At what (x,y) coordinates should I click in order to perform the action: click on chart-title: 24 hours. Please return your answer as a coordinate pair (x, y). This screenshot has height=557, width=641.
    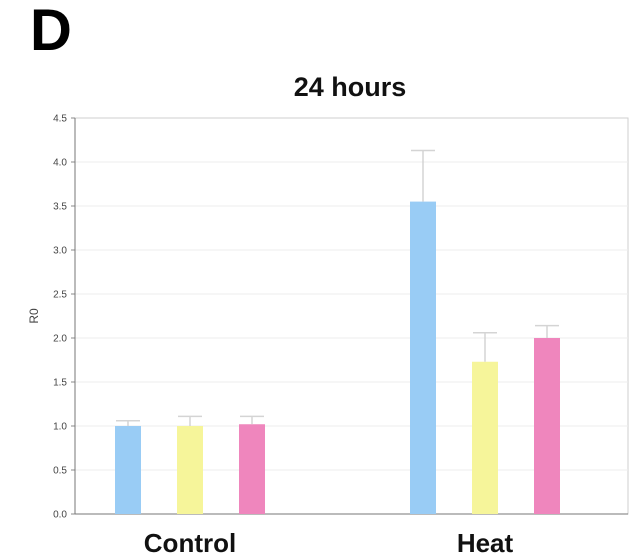
    Looking at the image, I should click on (350, 87).